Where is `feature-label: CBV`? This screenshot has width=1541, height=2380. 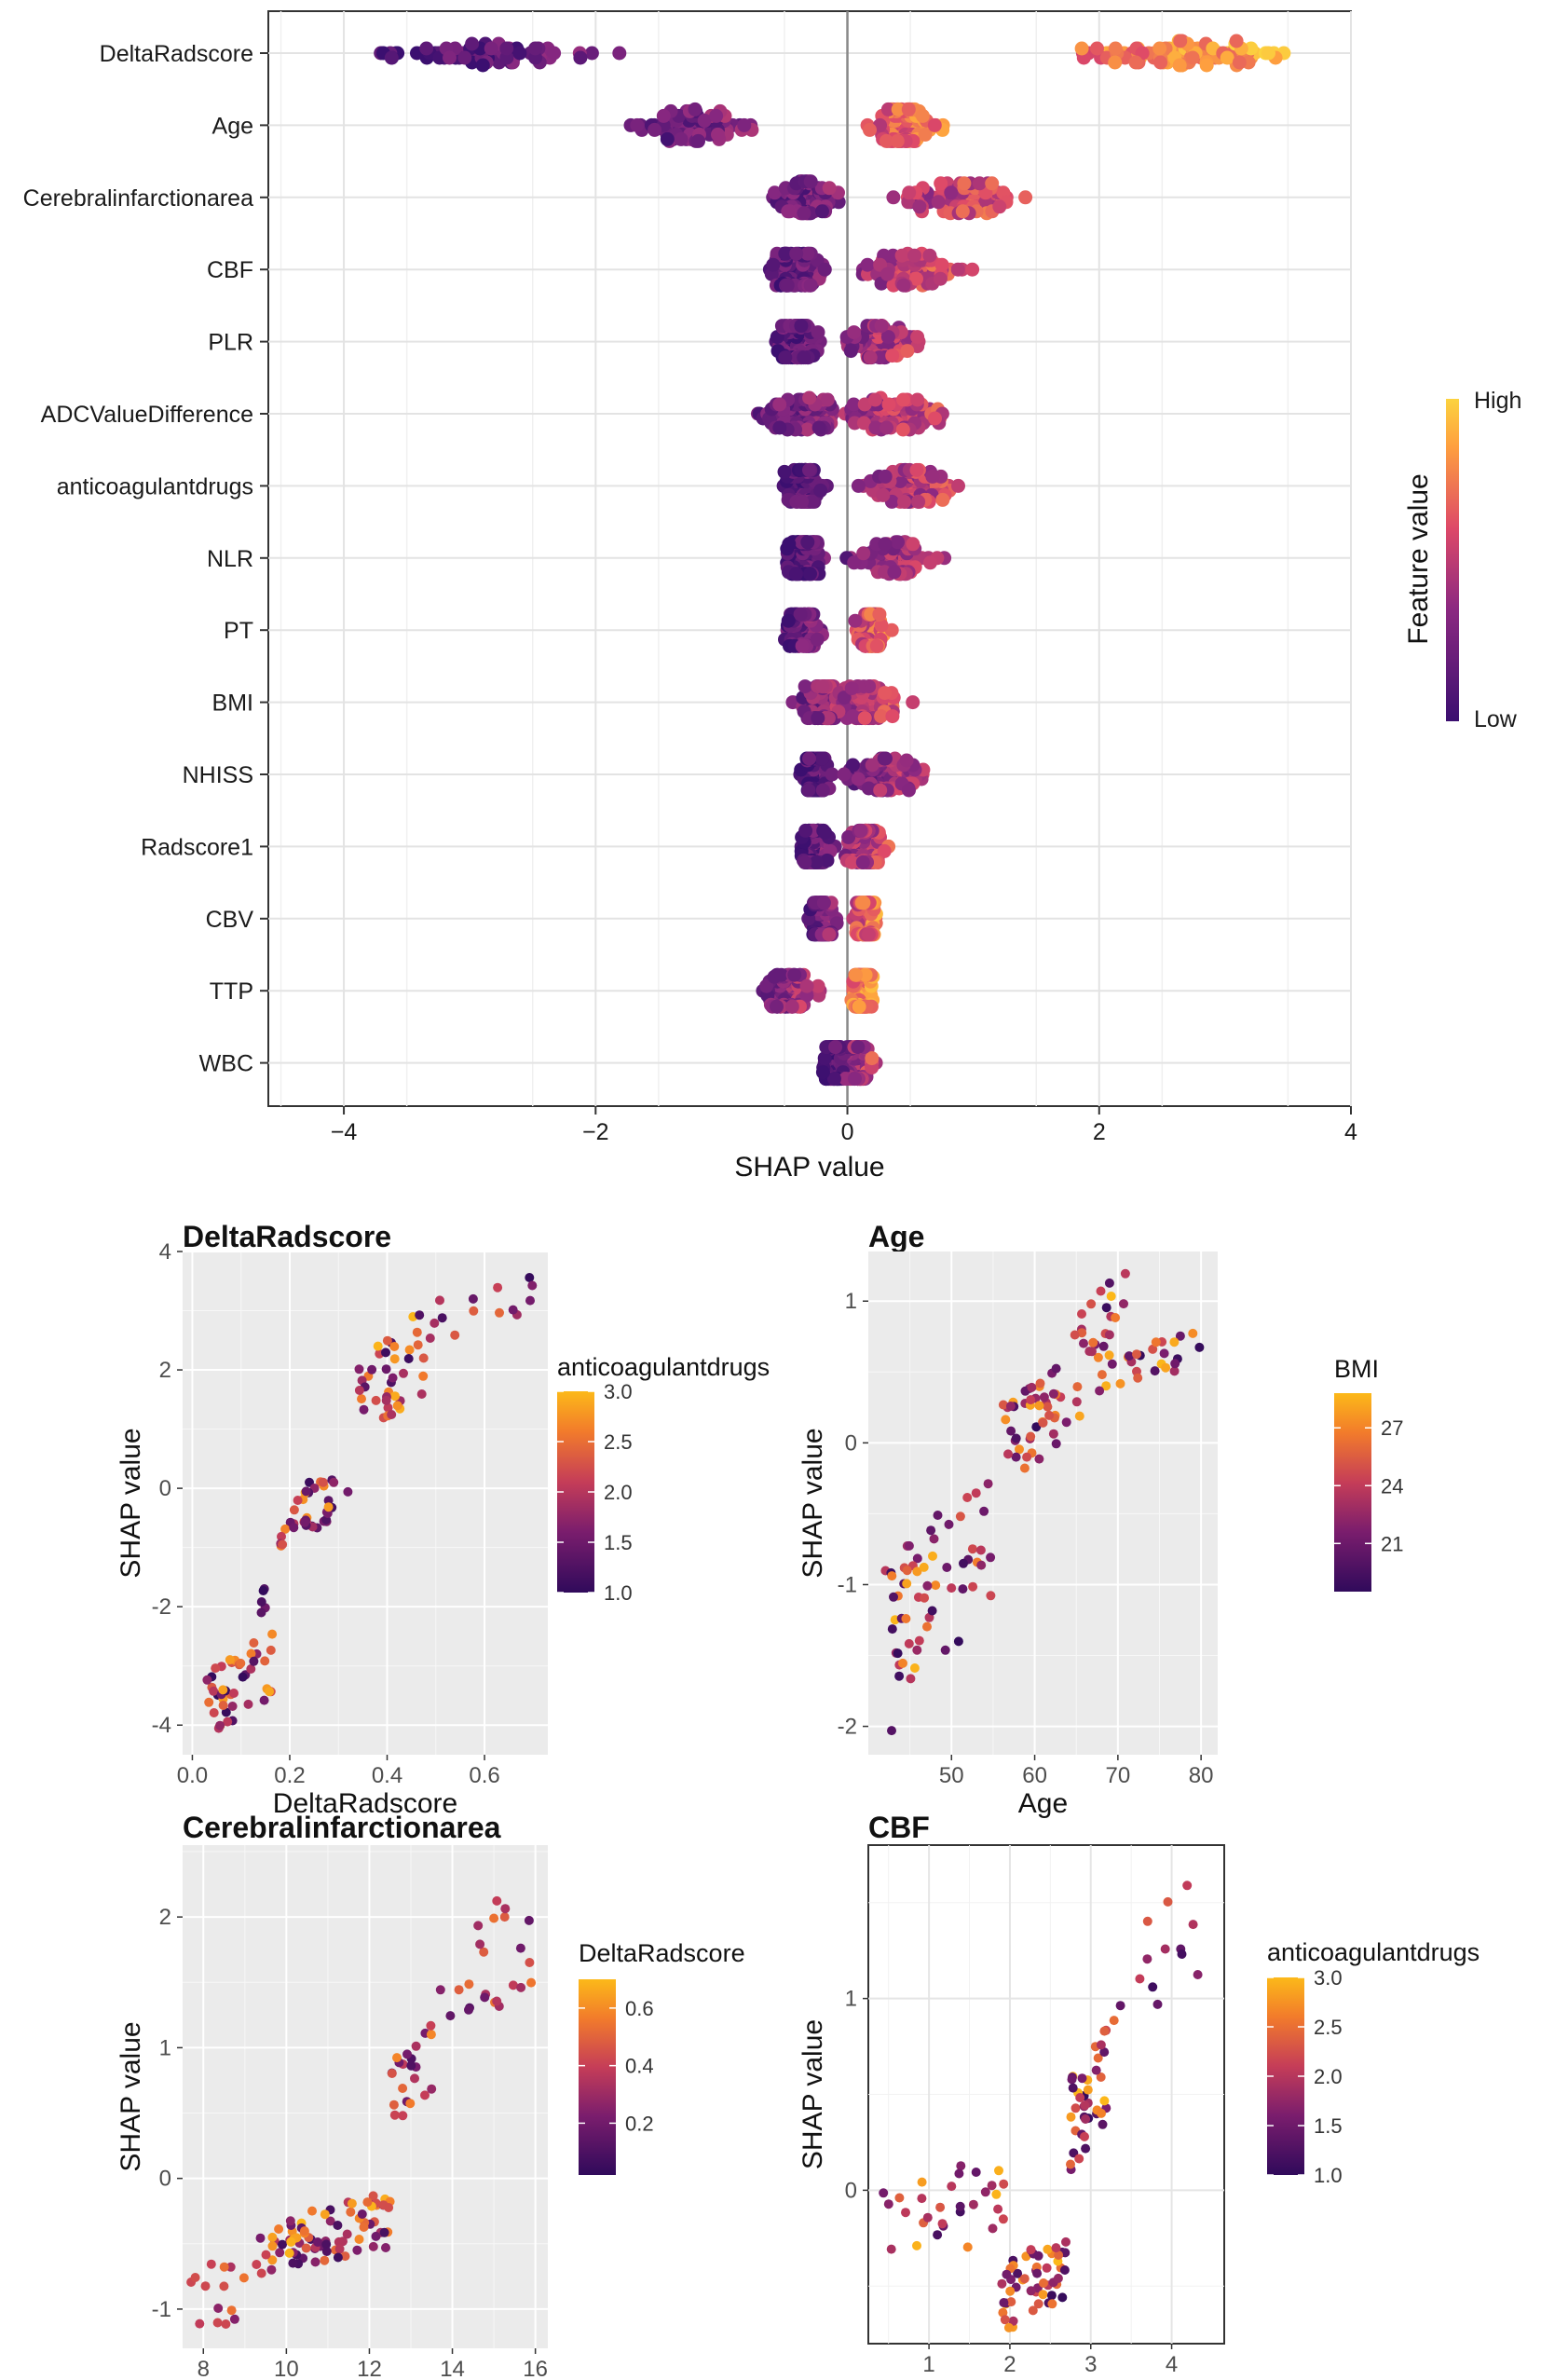
feature-label: CBV is located at coordinates (230, 920).